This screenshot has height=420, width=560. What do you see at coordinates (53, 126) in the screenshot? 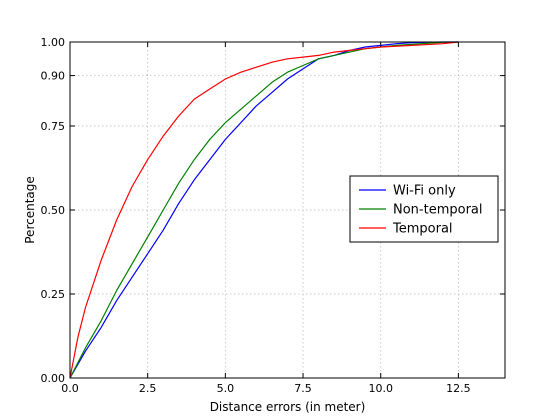
I see `y-tick-label: 0.75` at bounding box center [53, 126].